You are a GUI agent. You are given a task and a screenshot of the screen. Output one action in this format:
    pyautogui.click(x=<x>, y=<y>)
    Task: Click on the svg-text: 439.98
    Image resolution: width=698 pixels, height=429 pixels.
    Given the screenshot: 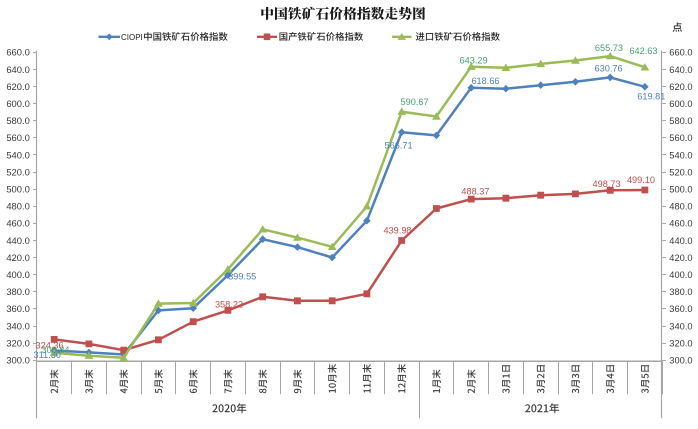 What is the action you would take?
    pyautogui.click(x=397, y=230)
    